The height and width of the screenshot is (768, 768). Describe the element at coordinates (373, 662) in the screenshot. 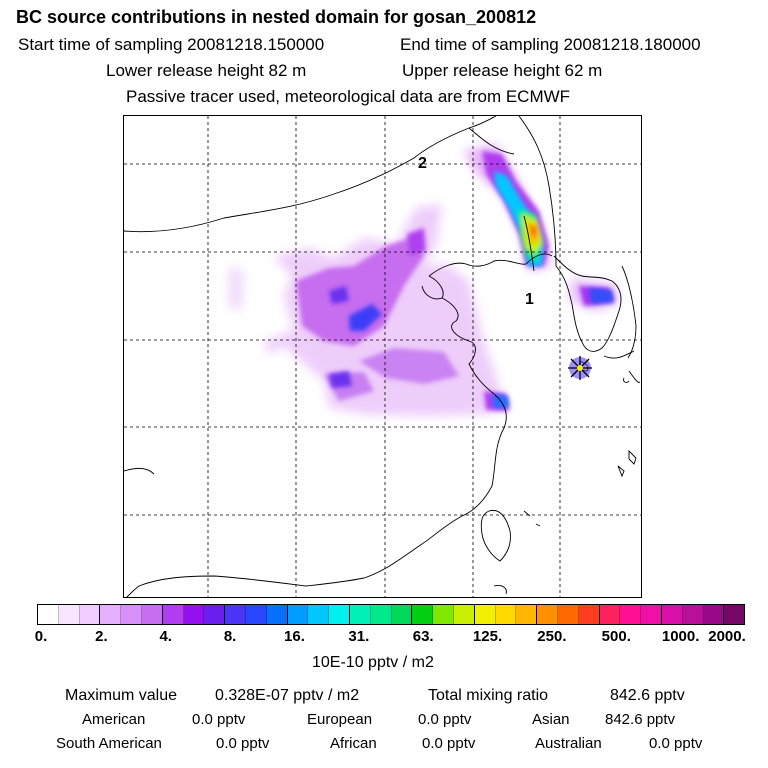

I see `colorbar-units: 10E-10 pptv / m2` at that location.